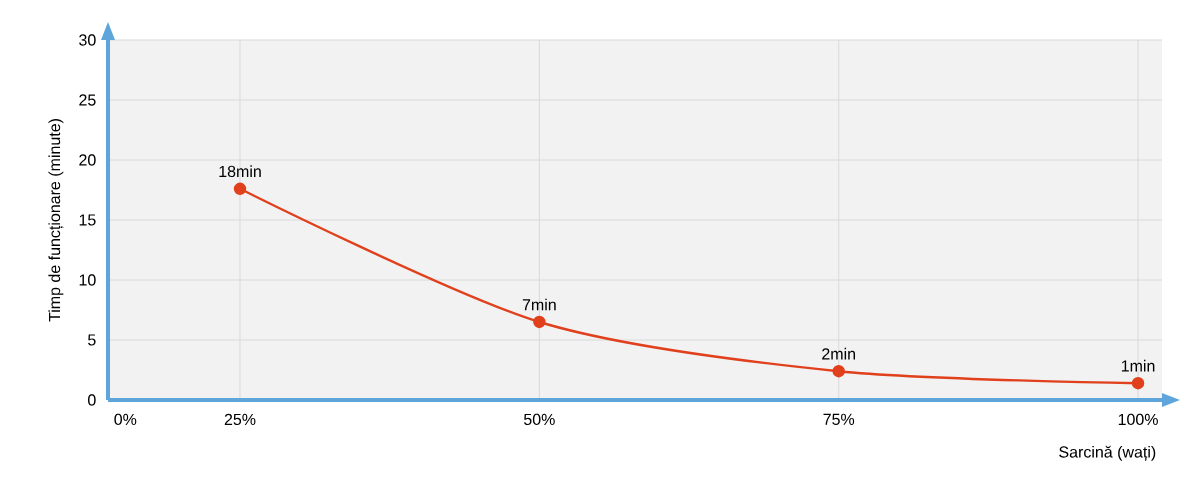 The image size is (1200, 481). What do you see at coordinates (539, 304) in the screenshot?
I see `data-label: 7min` at bounding box center [539, 304].